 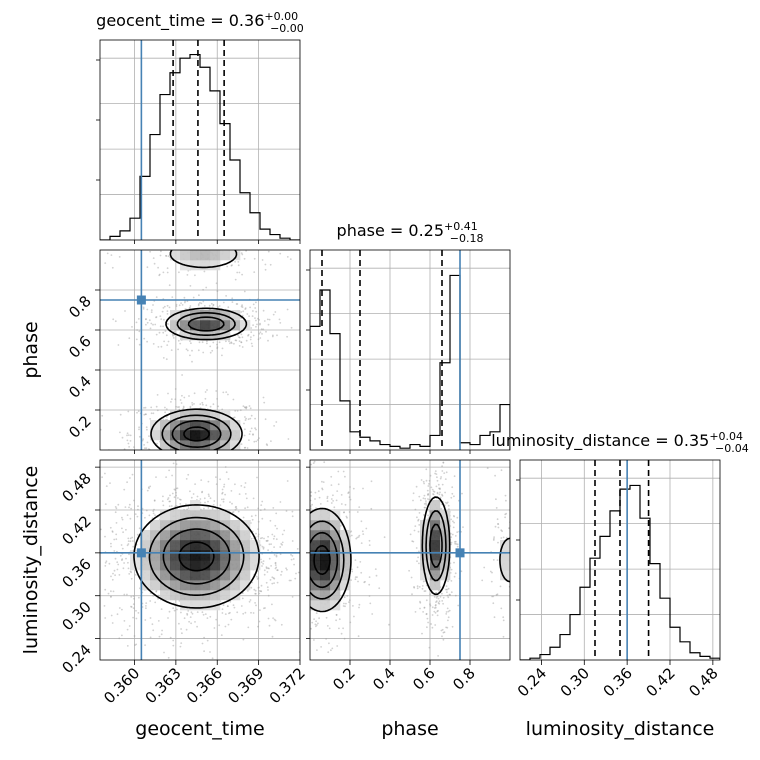 I want to click on contour-line, so click(x=376, y=556).